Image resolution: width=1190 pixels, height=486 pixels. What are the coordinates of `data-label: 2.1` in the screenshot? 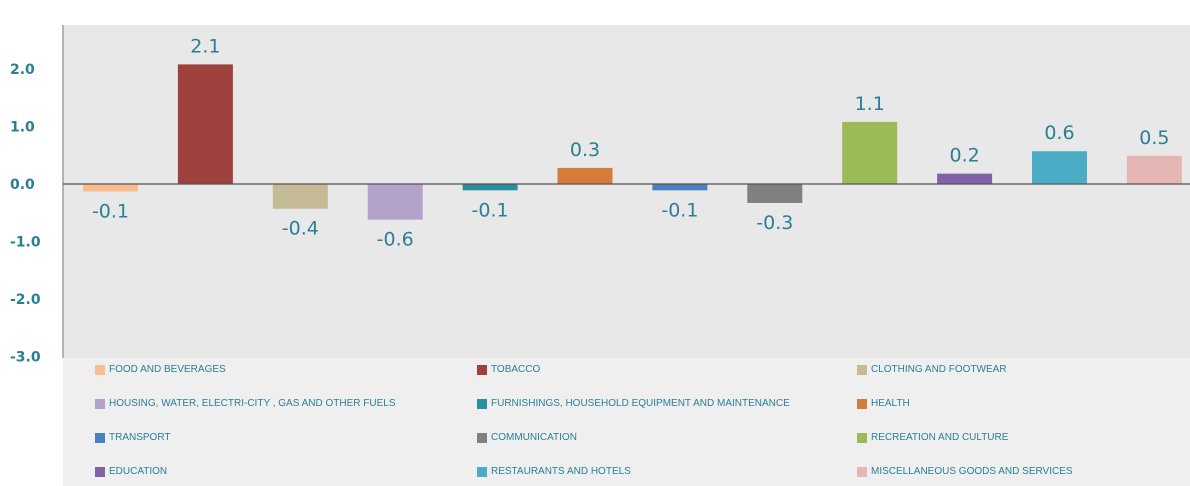 It's located at (205, 46).